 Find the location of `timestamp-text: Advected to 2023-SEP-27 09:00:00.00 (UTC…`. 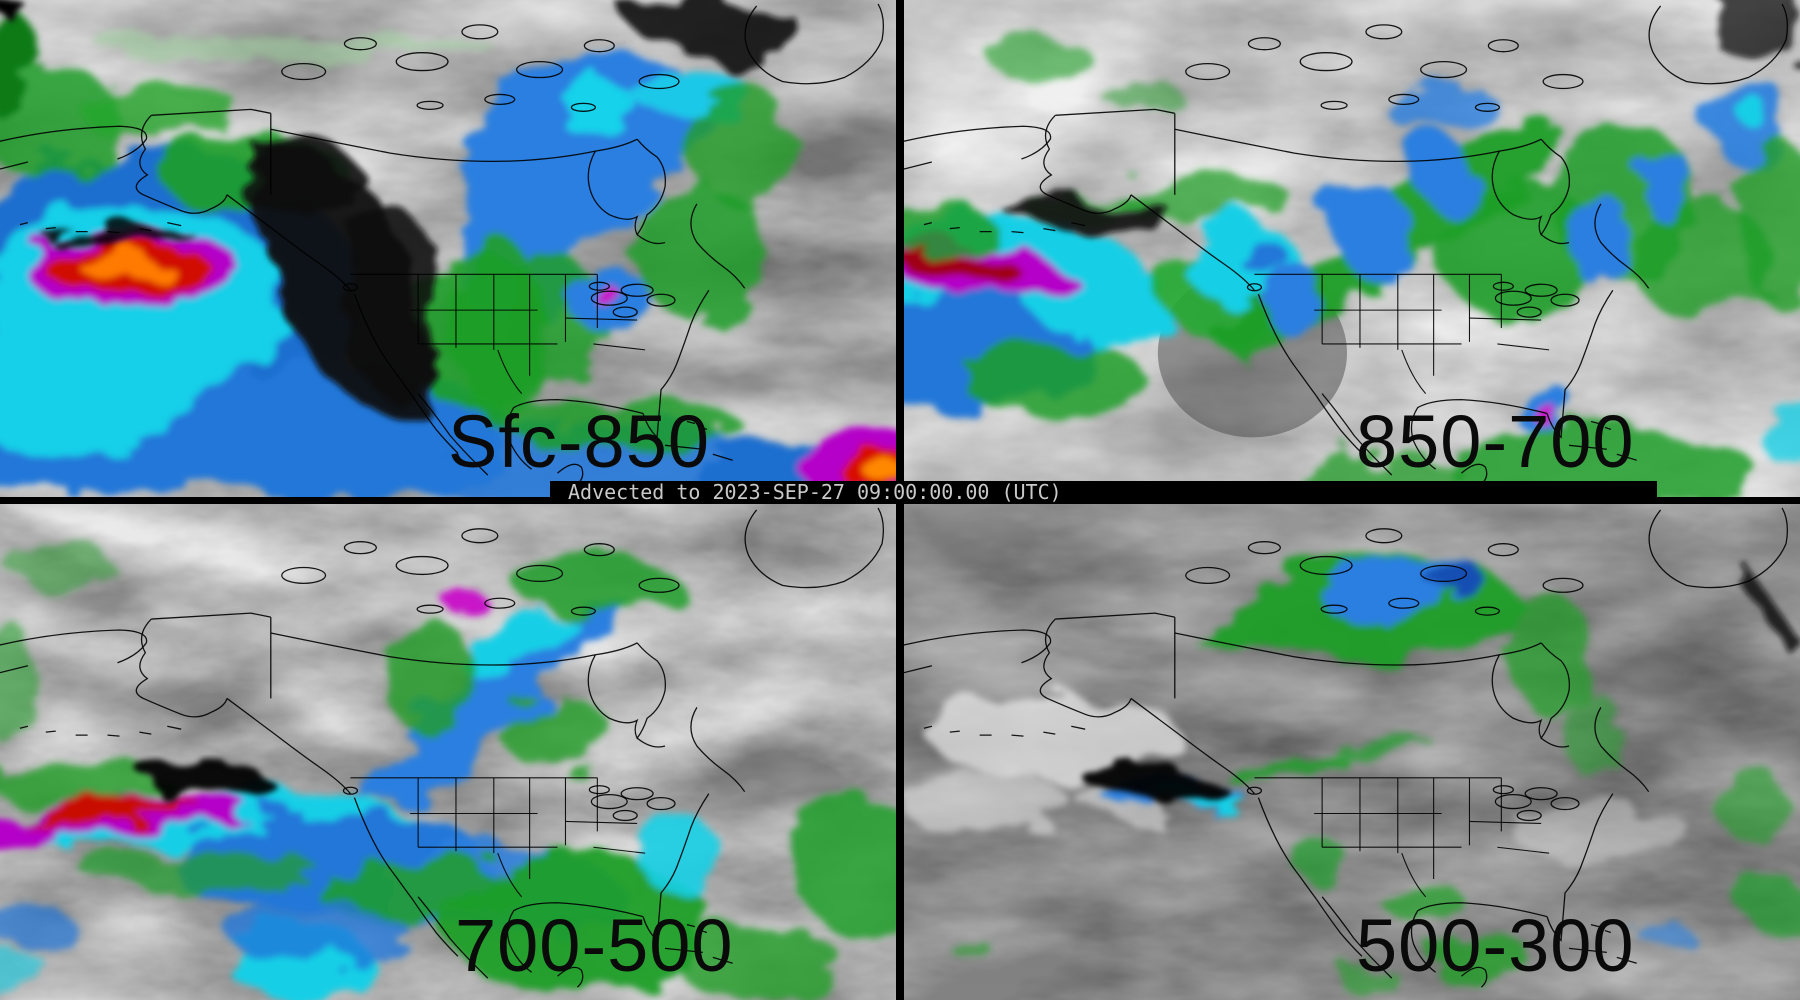

timestamp-text: Advected to 2023-SEP-27 09:00:00.00 (UTC… is located at coordinates (815, 492).